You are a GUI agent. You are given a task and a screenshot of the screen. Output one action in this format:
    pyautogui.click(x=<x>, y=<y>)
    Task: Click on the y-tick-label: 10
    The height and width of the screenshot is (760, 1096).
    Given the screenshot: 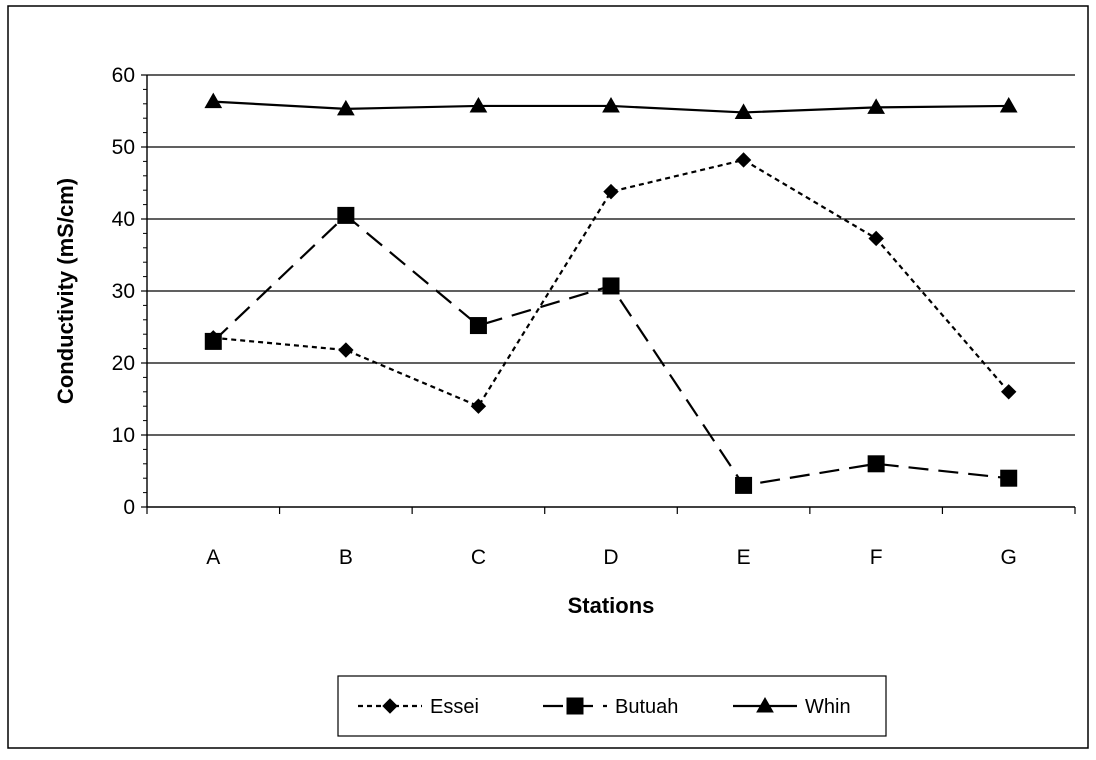 What is the action you would take?
    pyautogui.click(x=123, y=435)
    